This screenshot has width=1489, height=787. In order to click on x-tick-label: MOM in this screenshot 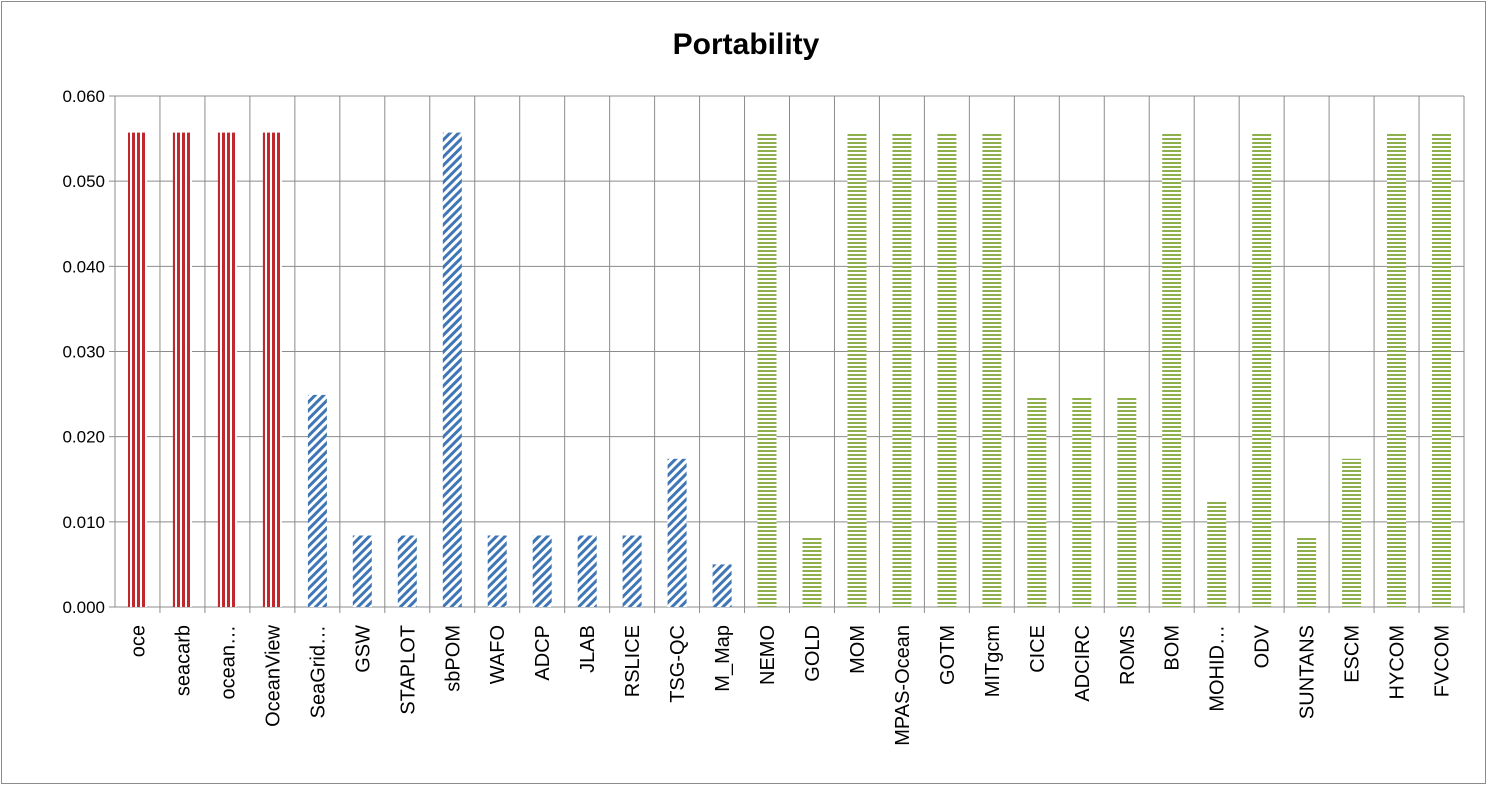, I will do `click(858, 649)`.